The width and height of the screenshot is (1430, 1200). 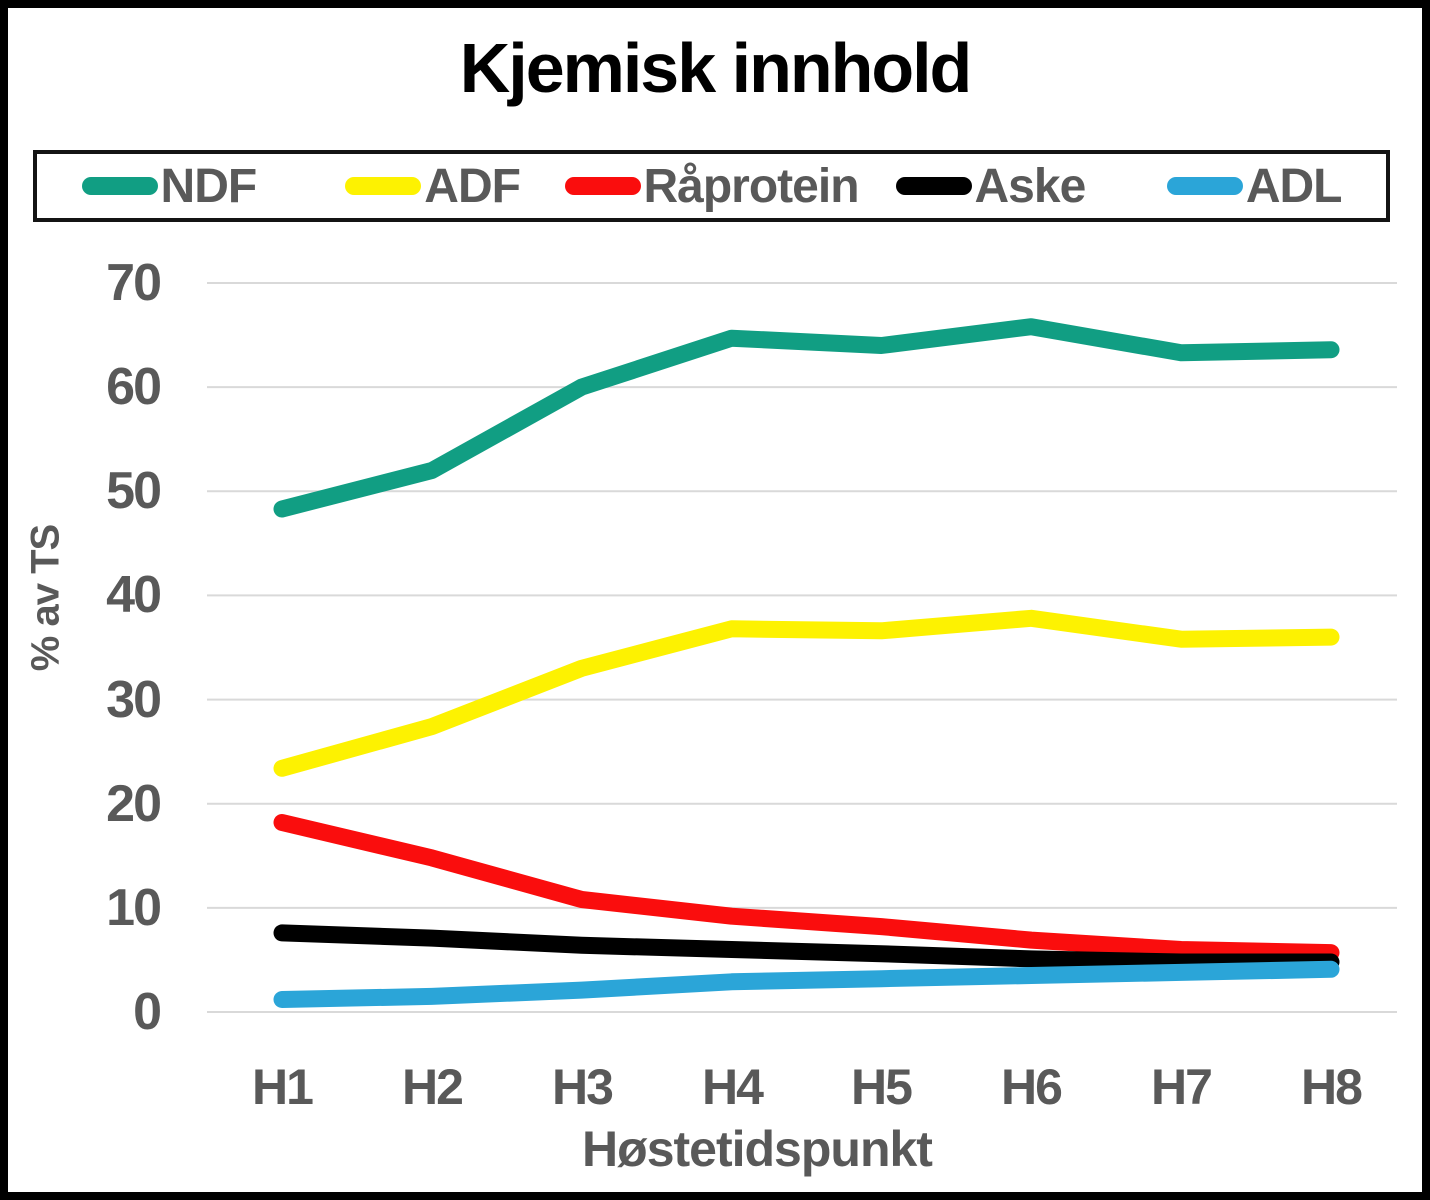 I want to click on series-line-Råprotein, so click(x=806, y=888).